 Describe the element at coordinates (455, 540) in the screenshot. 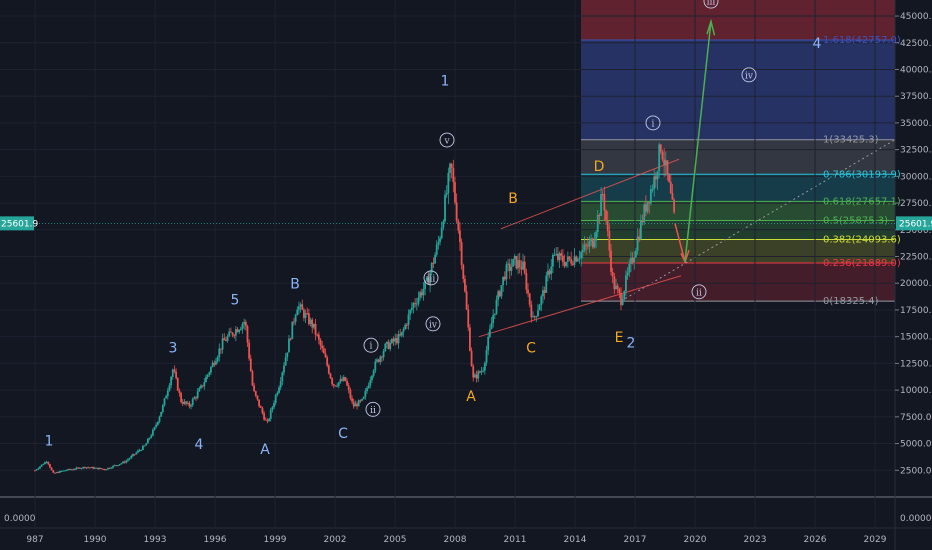

I see `x-tick-label: 2008` at that location.